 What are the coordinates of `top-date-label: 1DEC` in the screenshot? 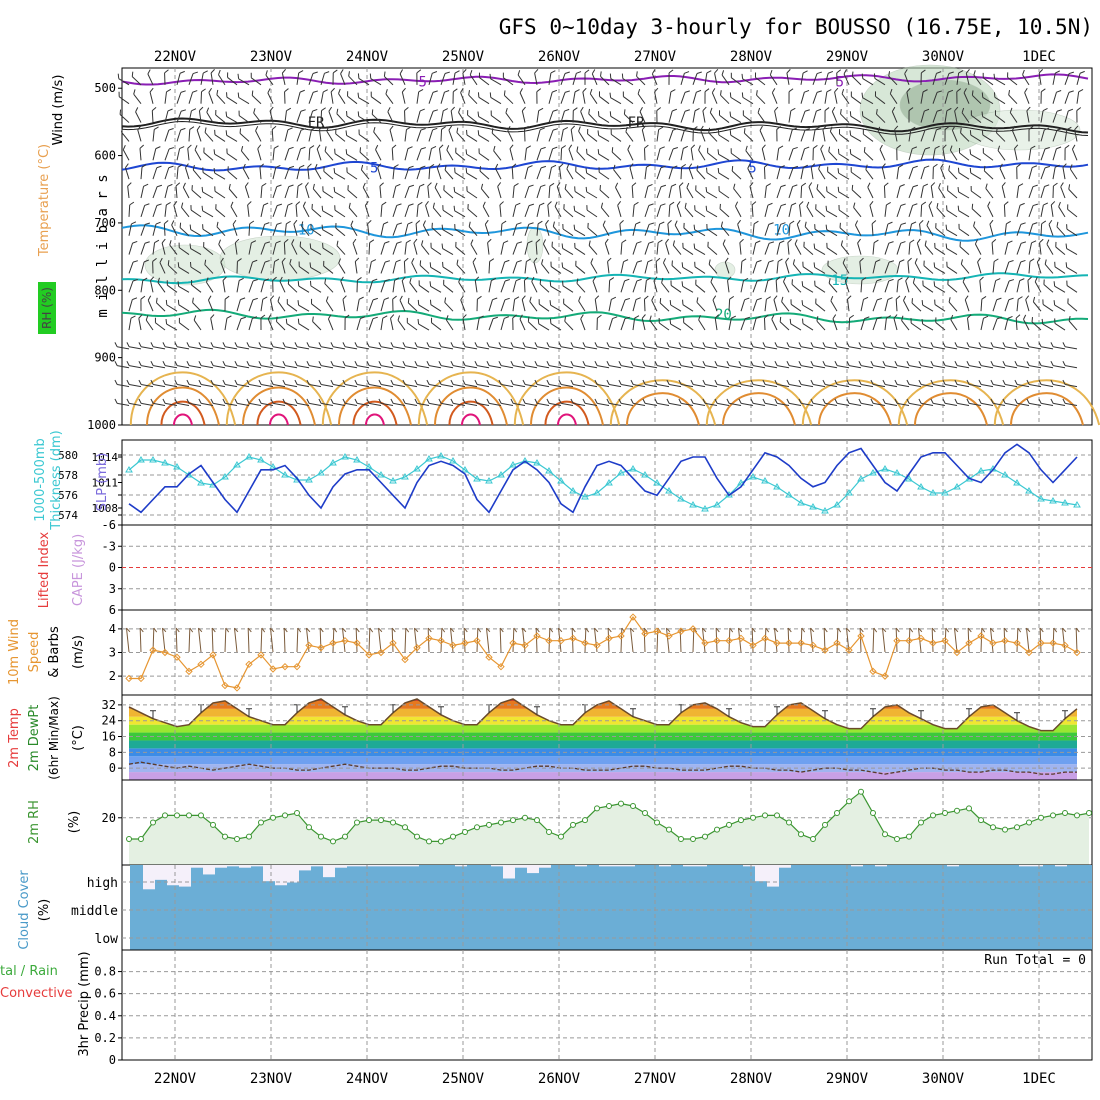 It's located at (1039, 57).